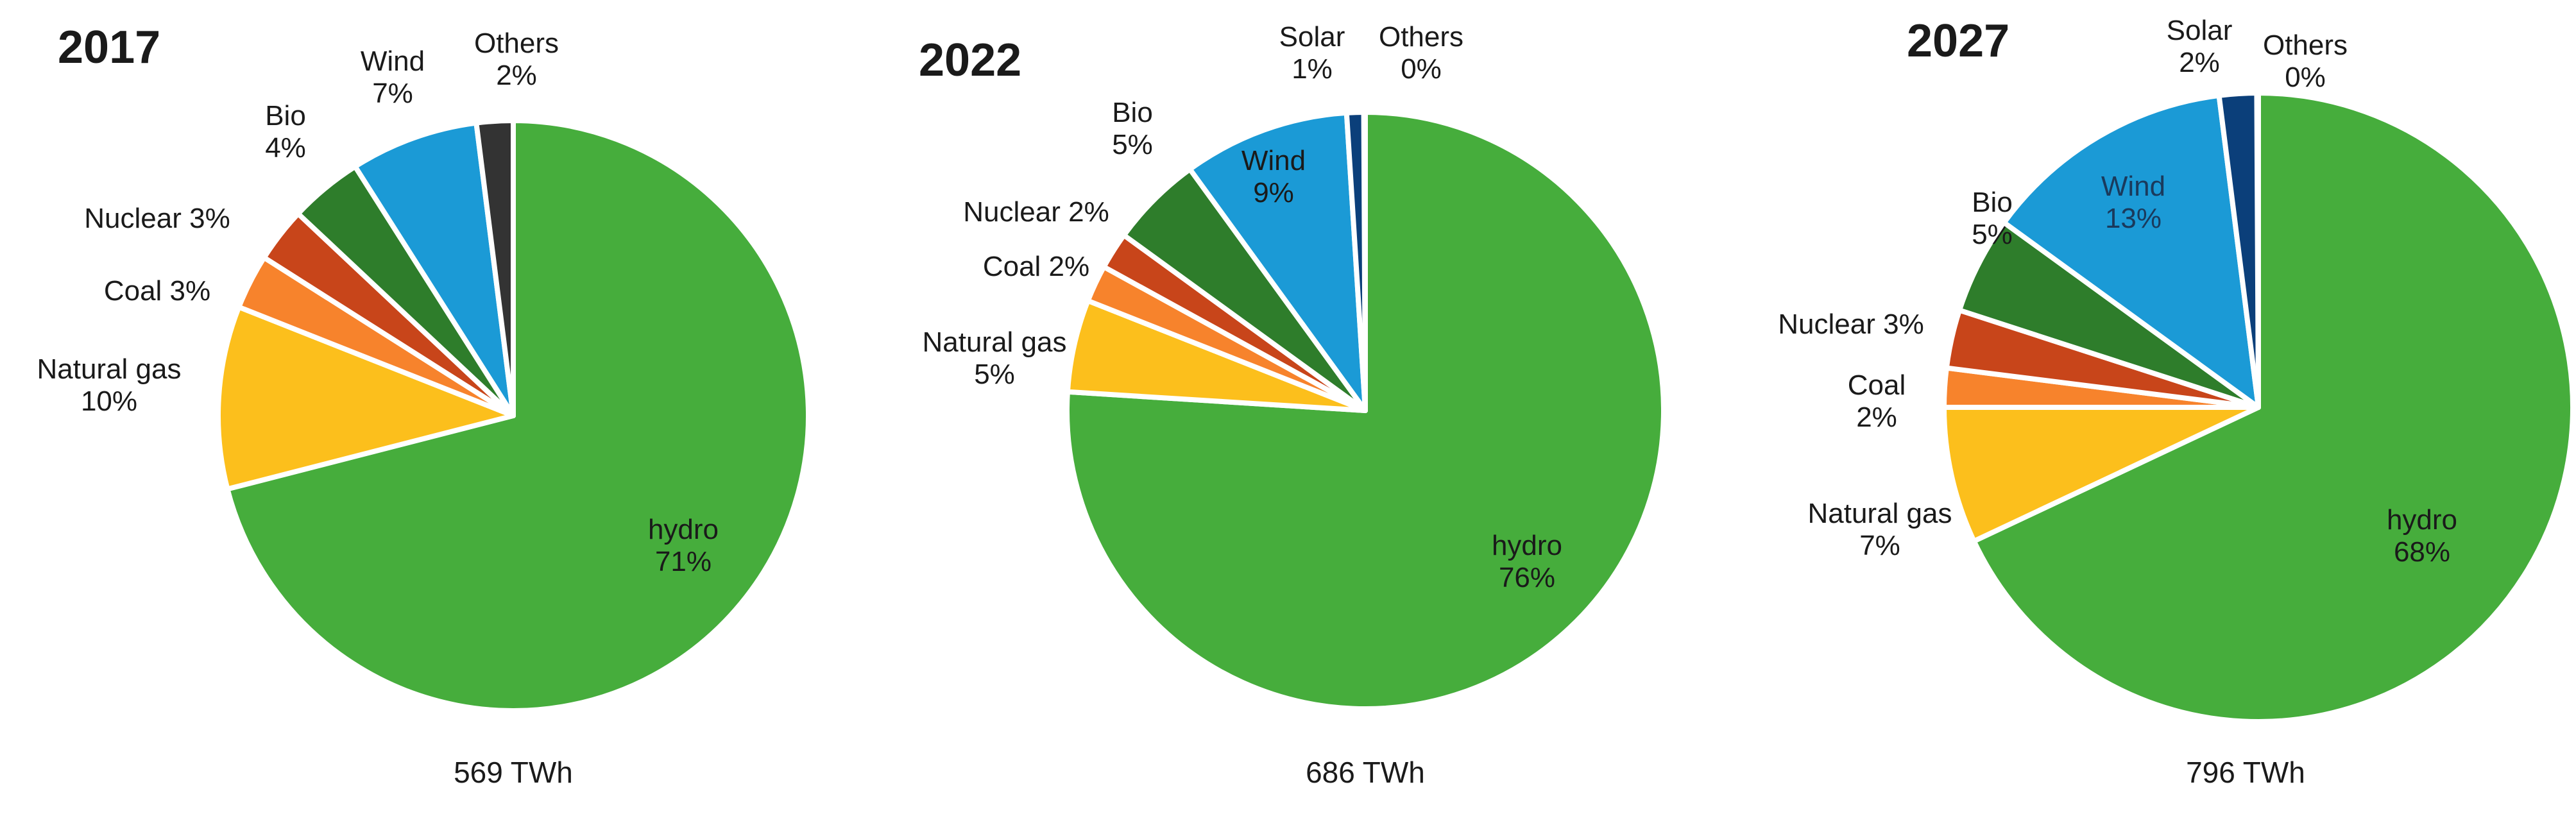  Describe the element at coordinates (1527, 577) in the screenshot. I see `slice-label-line: 76%` at that location.